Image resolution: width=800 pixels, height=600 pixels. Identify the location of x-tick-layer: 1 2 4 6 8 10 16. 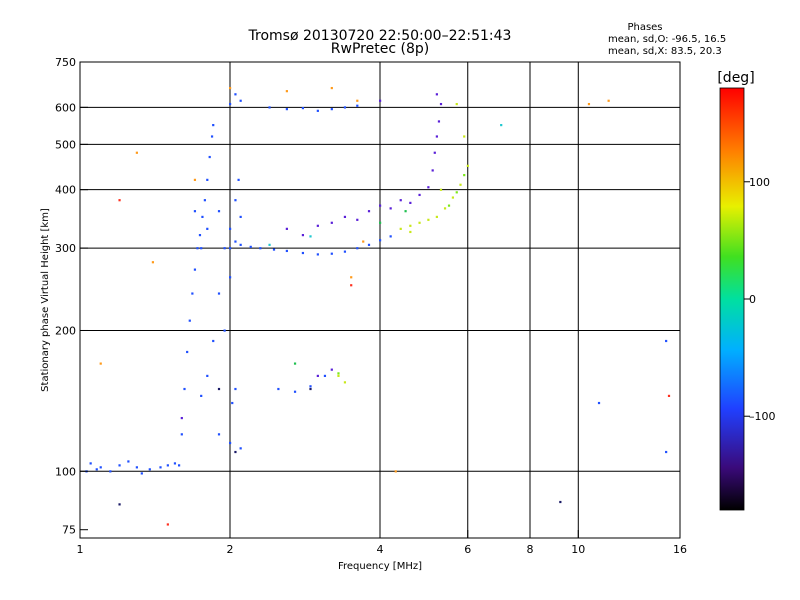
(382, 543).